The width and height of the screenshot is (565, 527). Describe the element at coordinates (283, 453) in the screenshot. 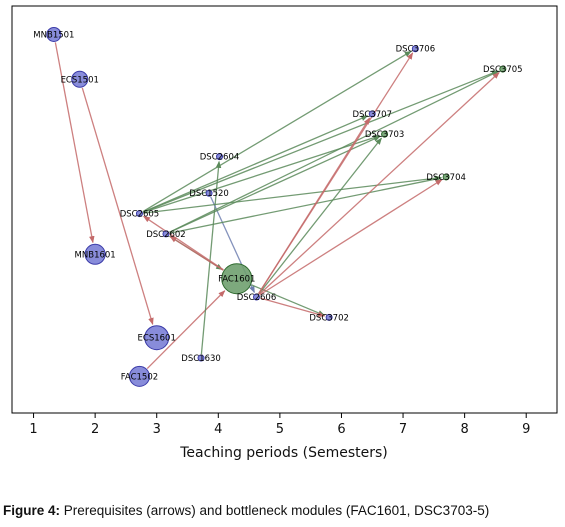

I see `x-axis-label: Teaching periods (Semesters)` at that location.